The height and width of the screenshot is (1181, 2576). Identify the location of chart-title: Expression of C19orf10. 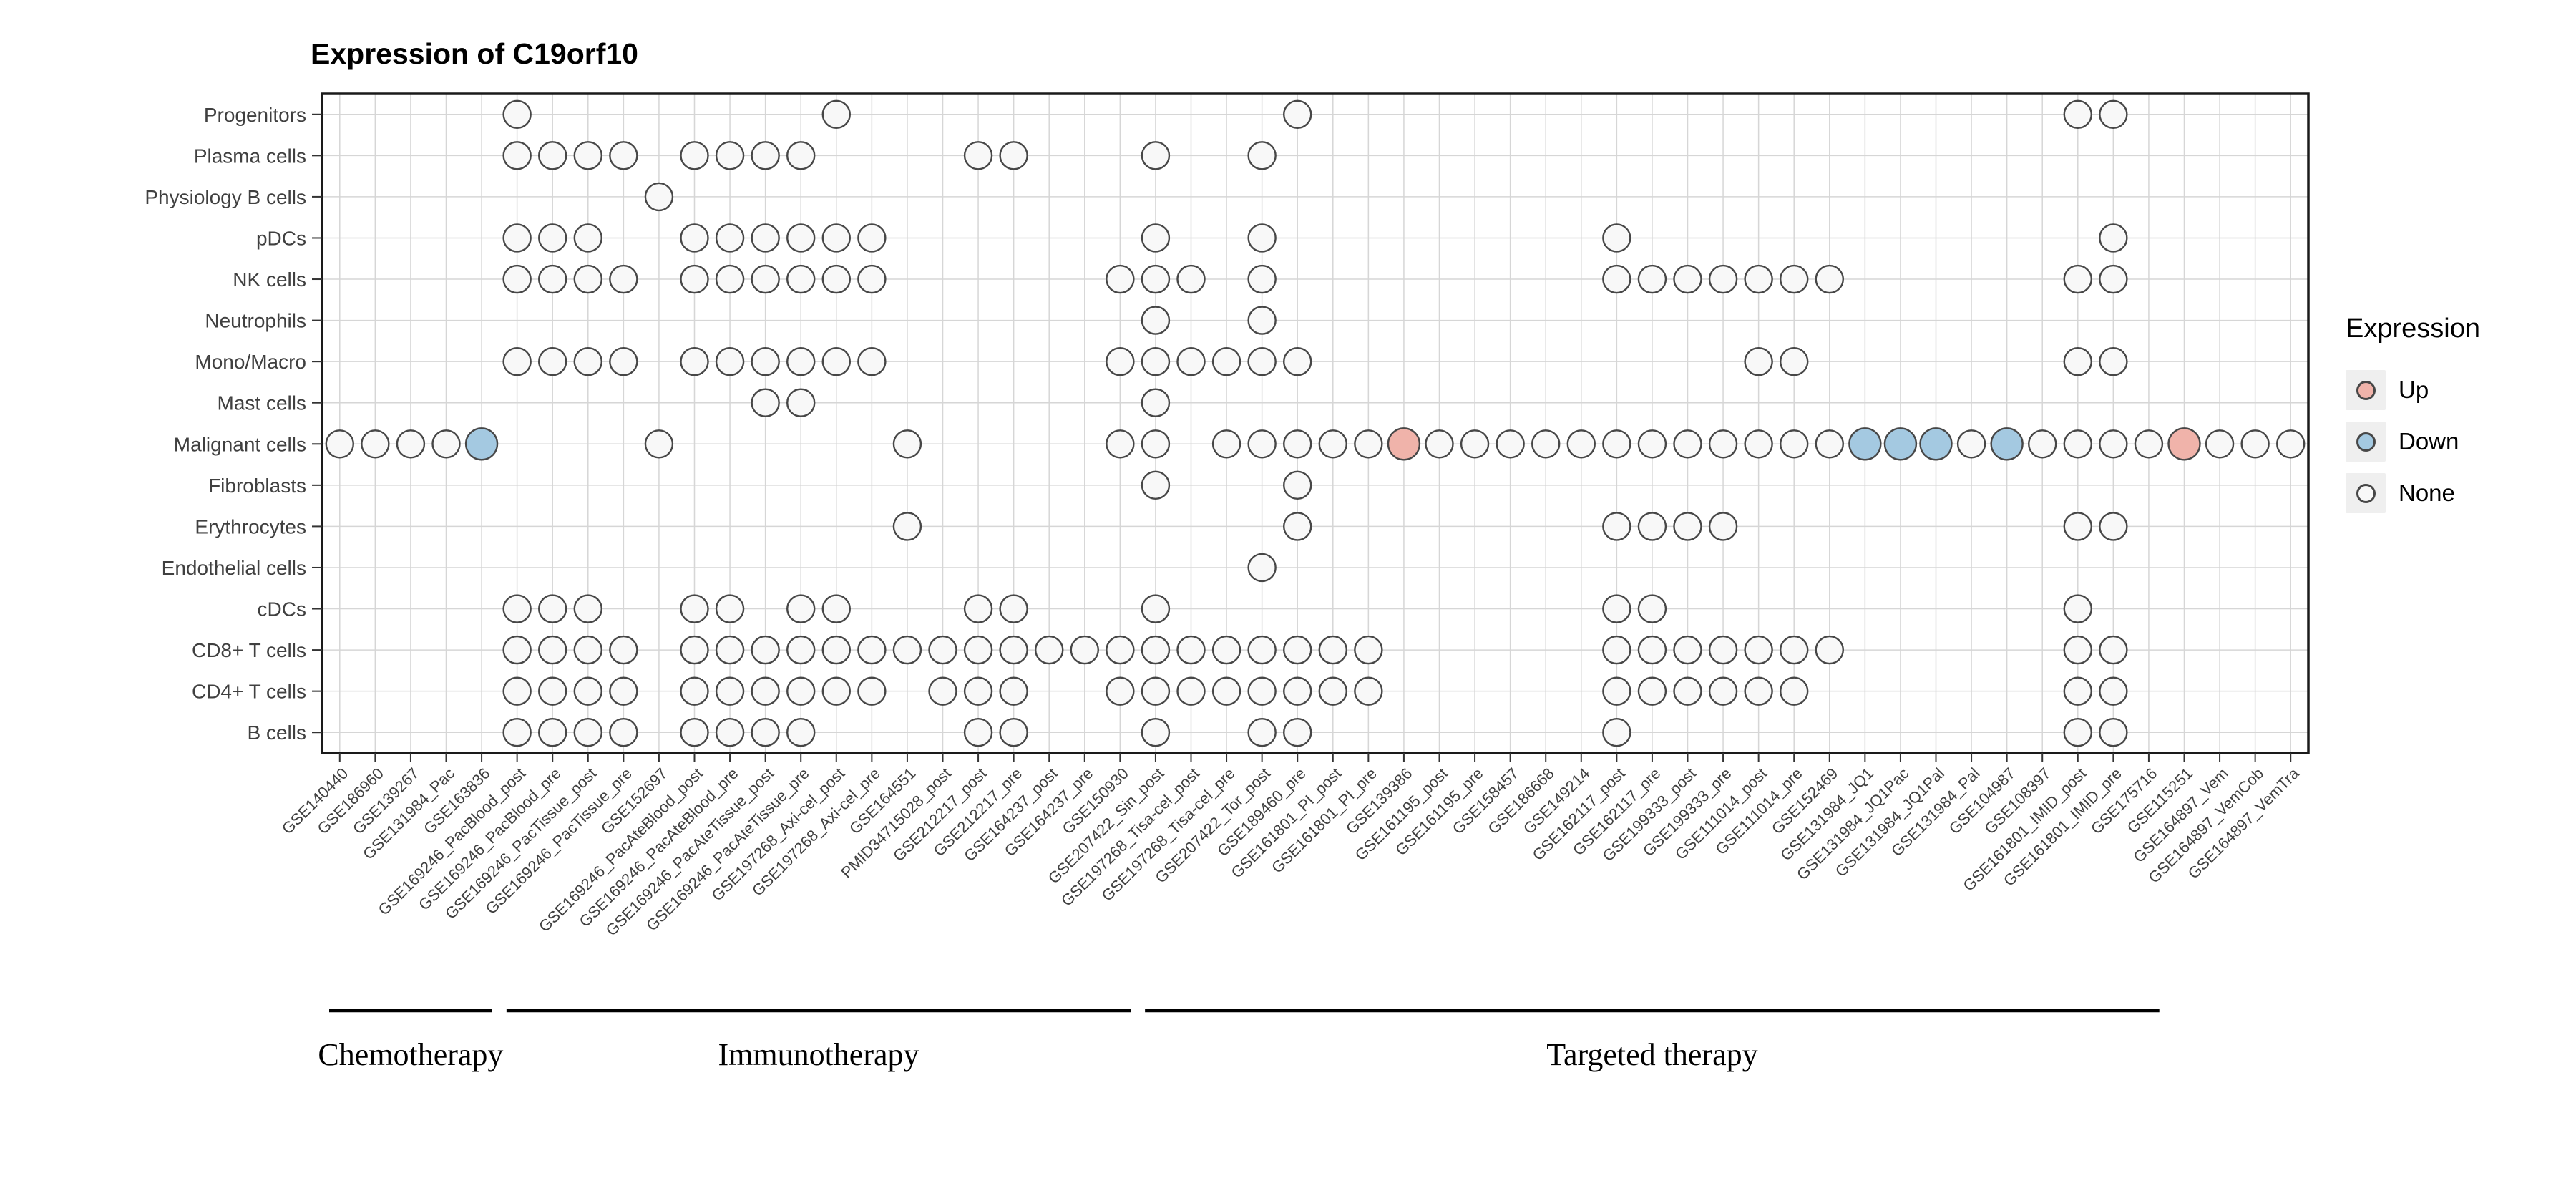
(474, 53).